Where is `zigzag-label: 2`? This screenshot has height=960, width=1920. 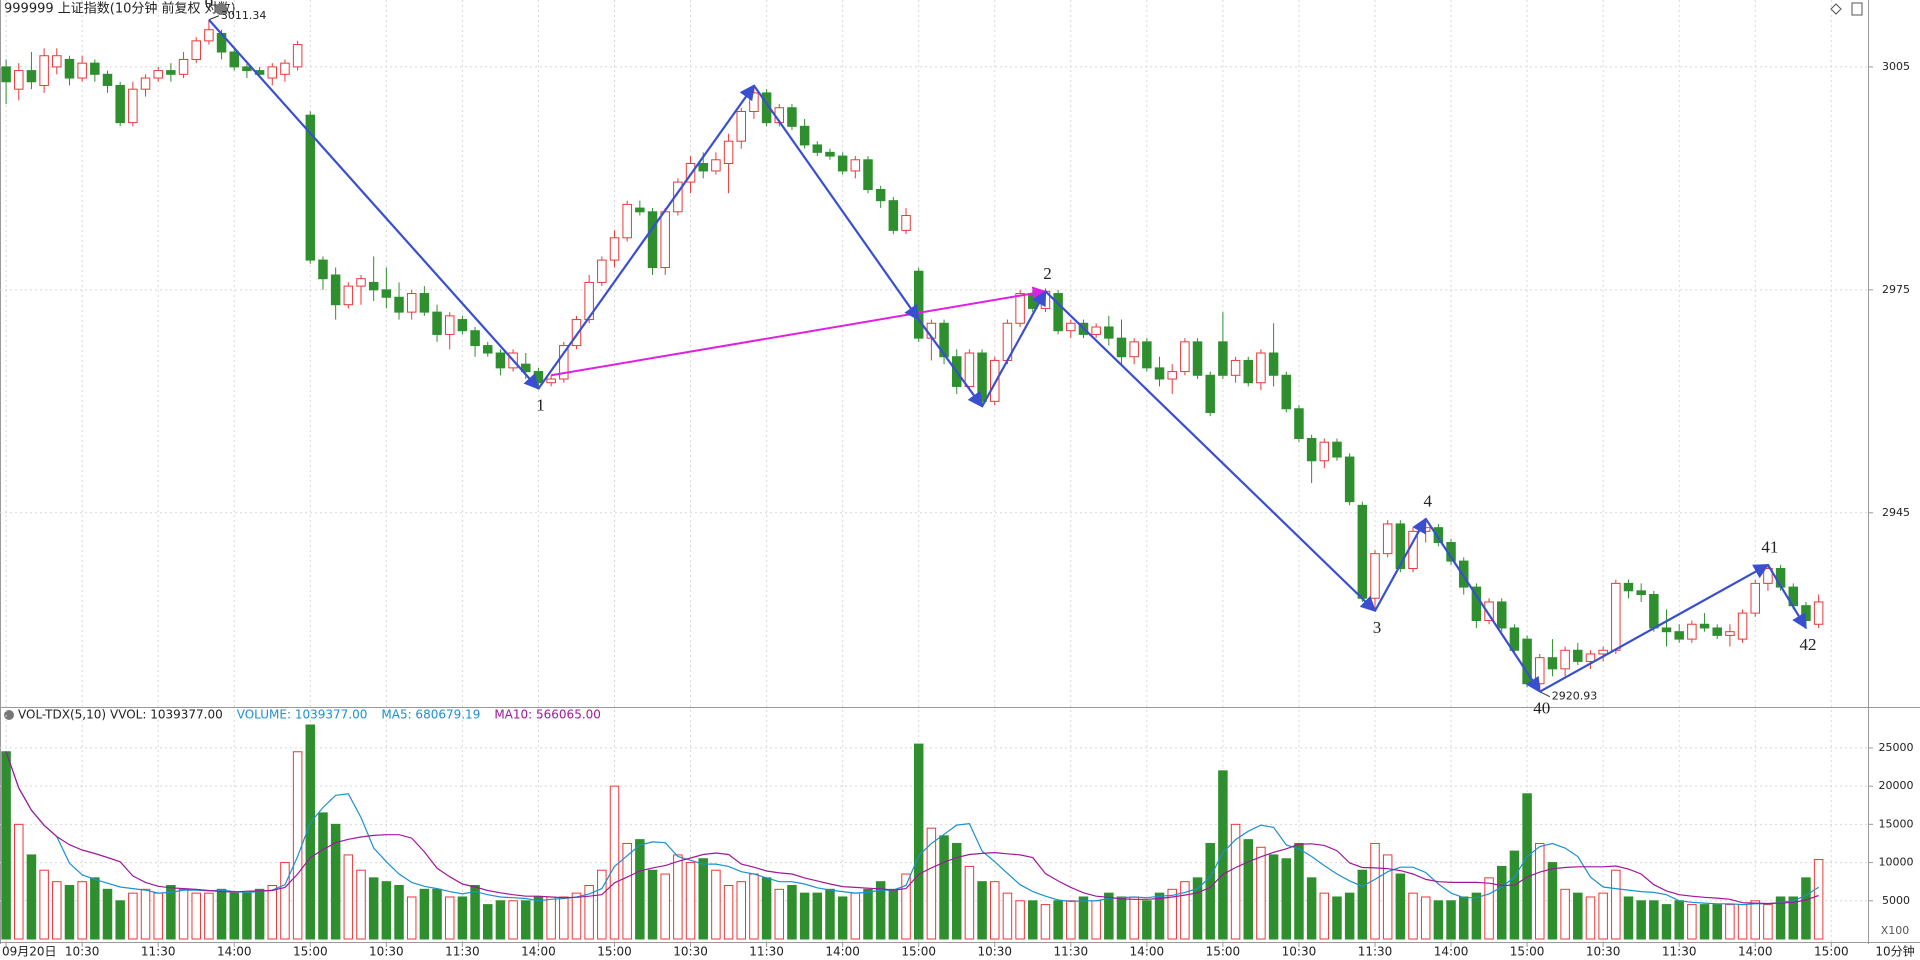 zigzag-label: 2 is located at coordinates (1047, 273).